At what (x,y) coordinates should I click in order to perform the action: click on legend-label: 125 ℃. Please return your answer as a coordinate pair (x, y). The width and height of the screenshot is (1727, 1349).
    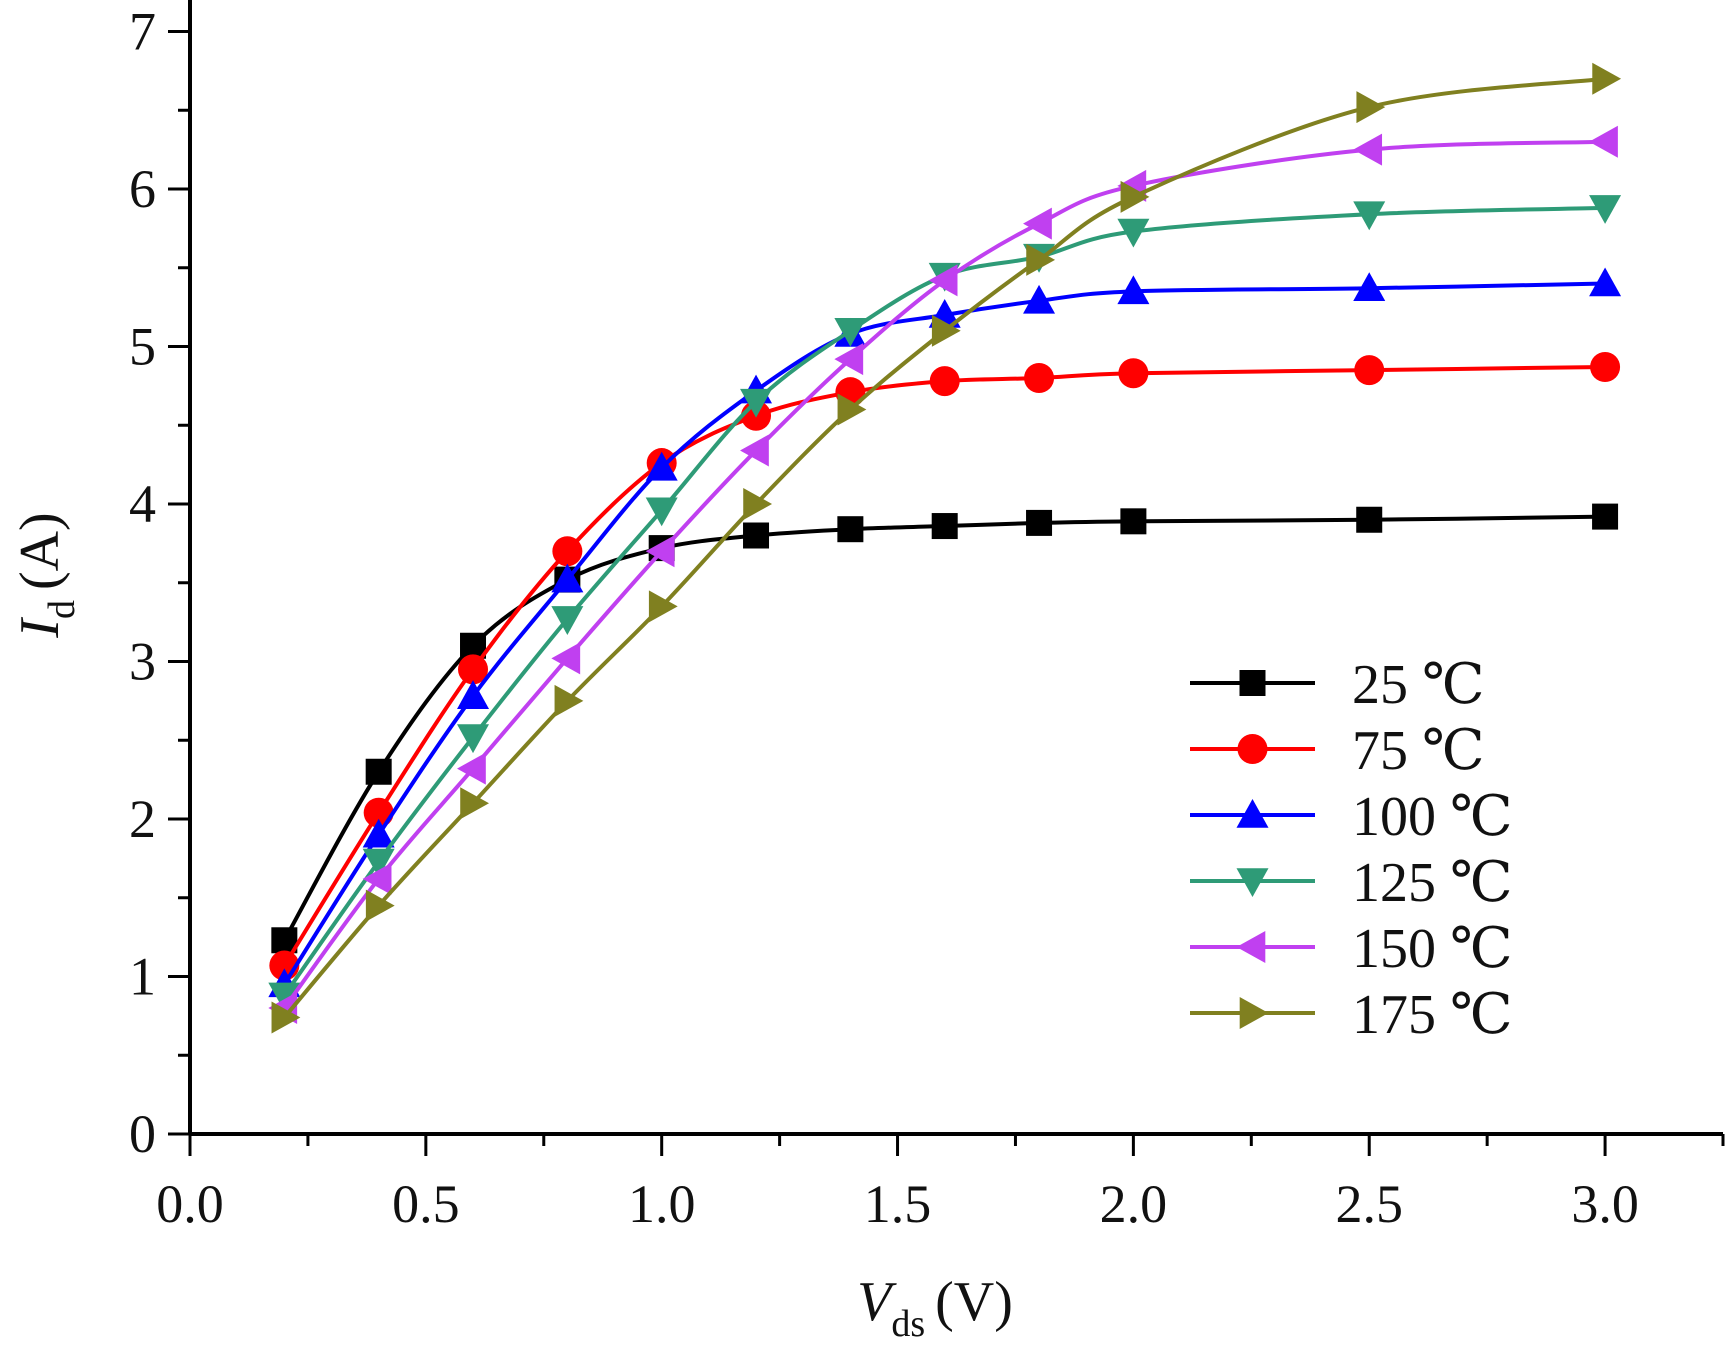
    Looking at the image, I should click on (1432, 883).